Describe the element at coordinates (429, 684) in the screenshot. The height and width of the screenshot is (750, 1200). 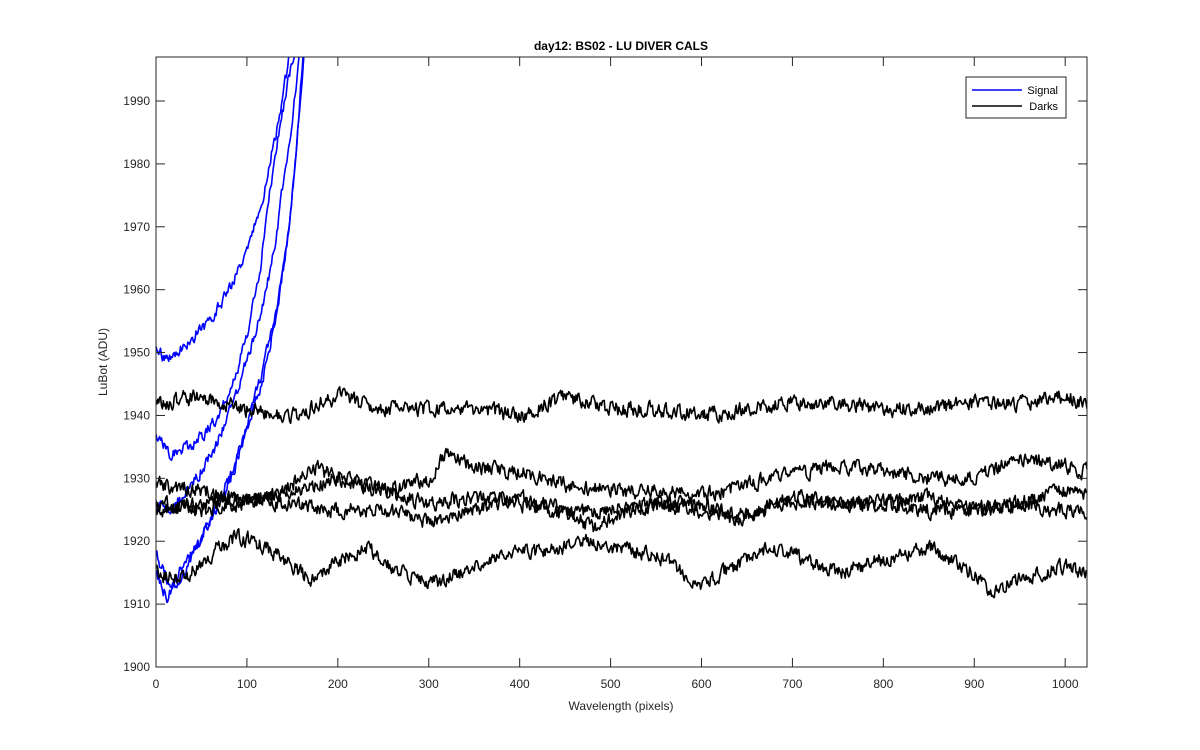
I see `x-tick-label: 300` at that location.